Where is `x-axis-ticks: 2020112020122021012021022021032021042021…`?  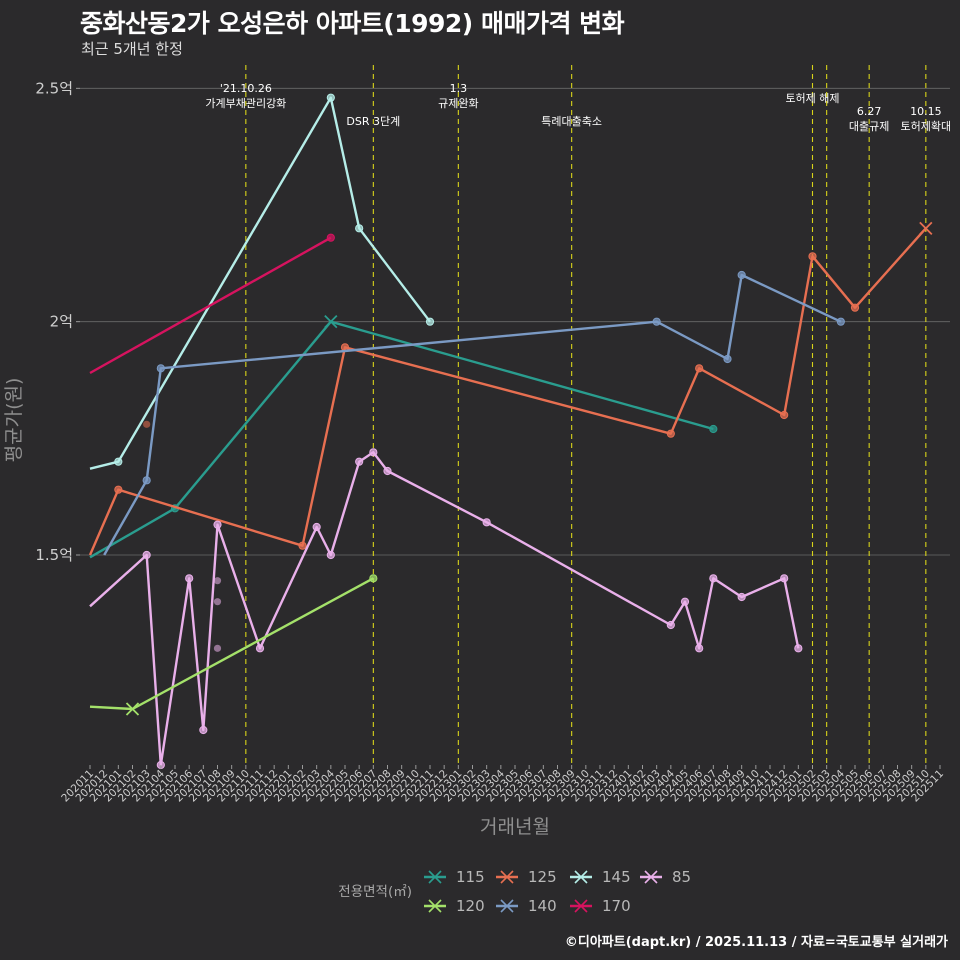
x-axis-ticks: 2020112020122021012021022021032021042021… is located at coordinates (502, 784).